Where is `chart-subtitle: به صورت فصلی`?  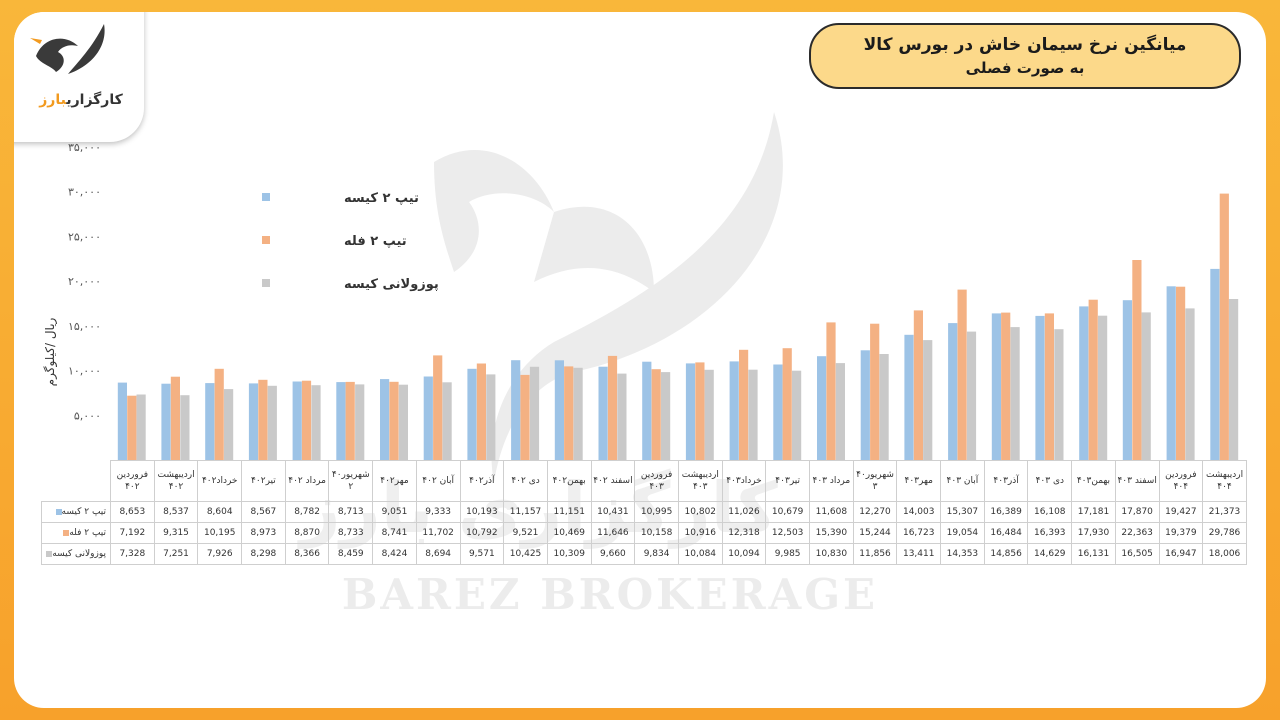 chart-subtitle: به صورت فصلی is located at coordinates (1025, 68).